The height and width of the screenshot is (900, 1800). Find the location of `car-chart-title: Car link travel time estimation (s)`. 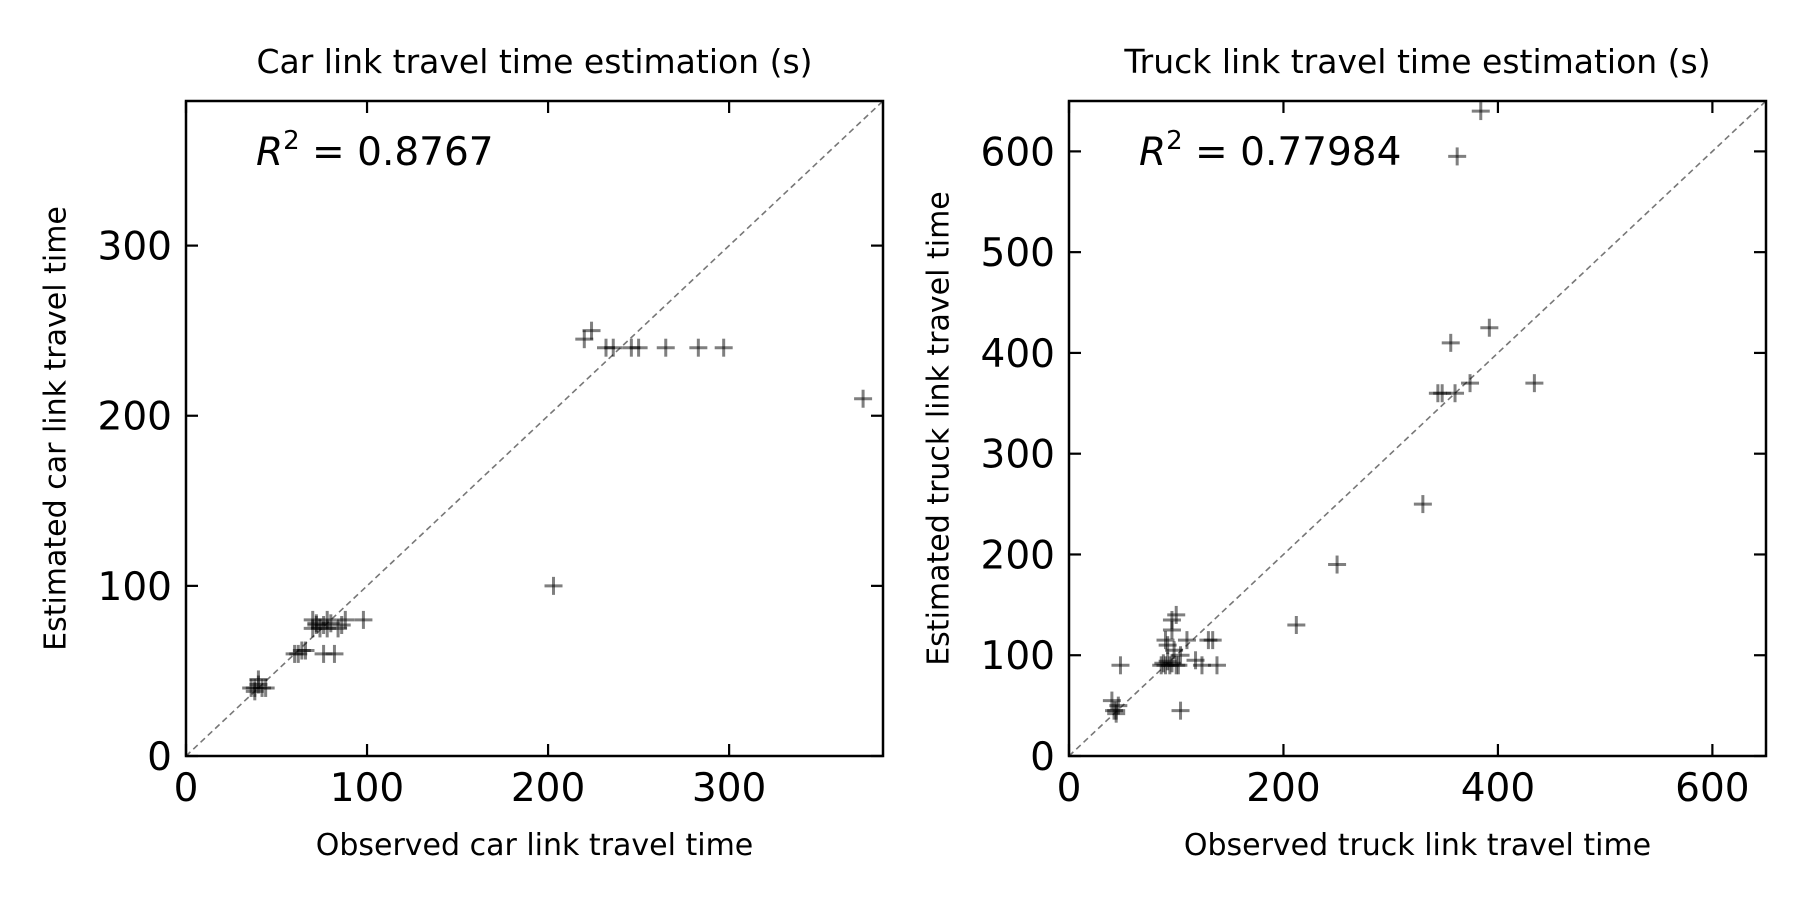

car-chart-title: Car link travel time estimation (s) is located at coordinates (534, 61).